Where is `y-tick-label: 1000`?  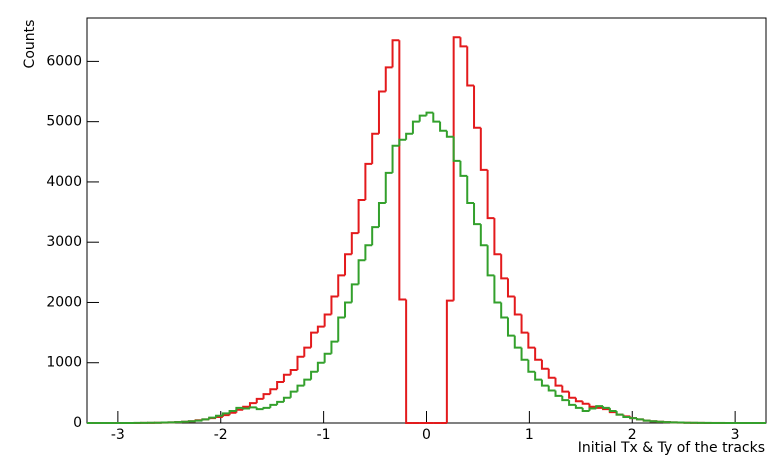
y-tick-label: 1000 is located at coordinates (64, 363).